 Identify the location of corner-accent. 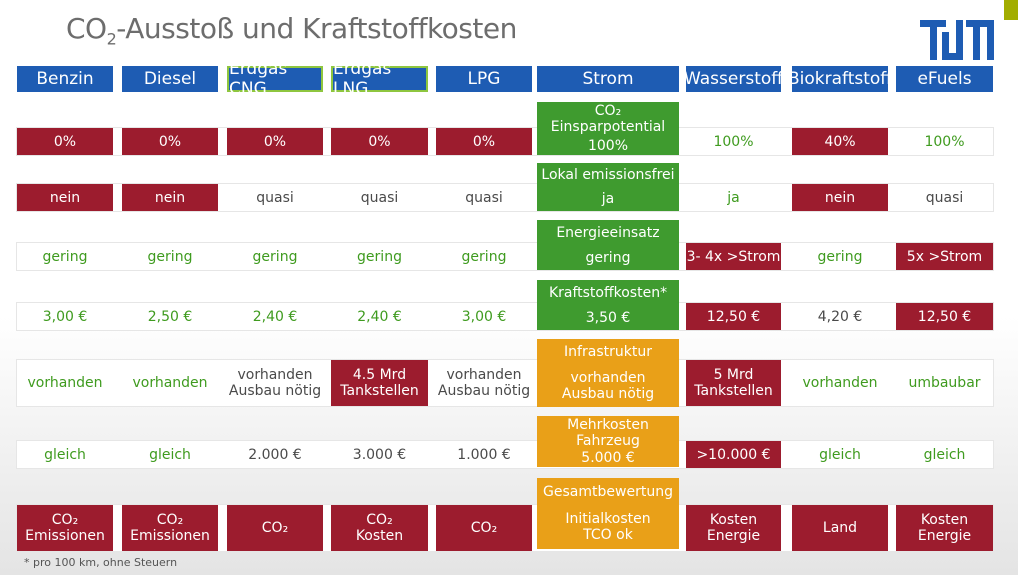
(1011, 10).